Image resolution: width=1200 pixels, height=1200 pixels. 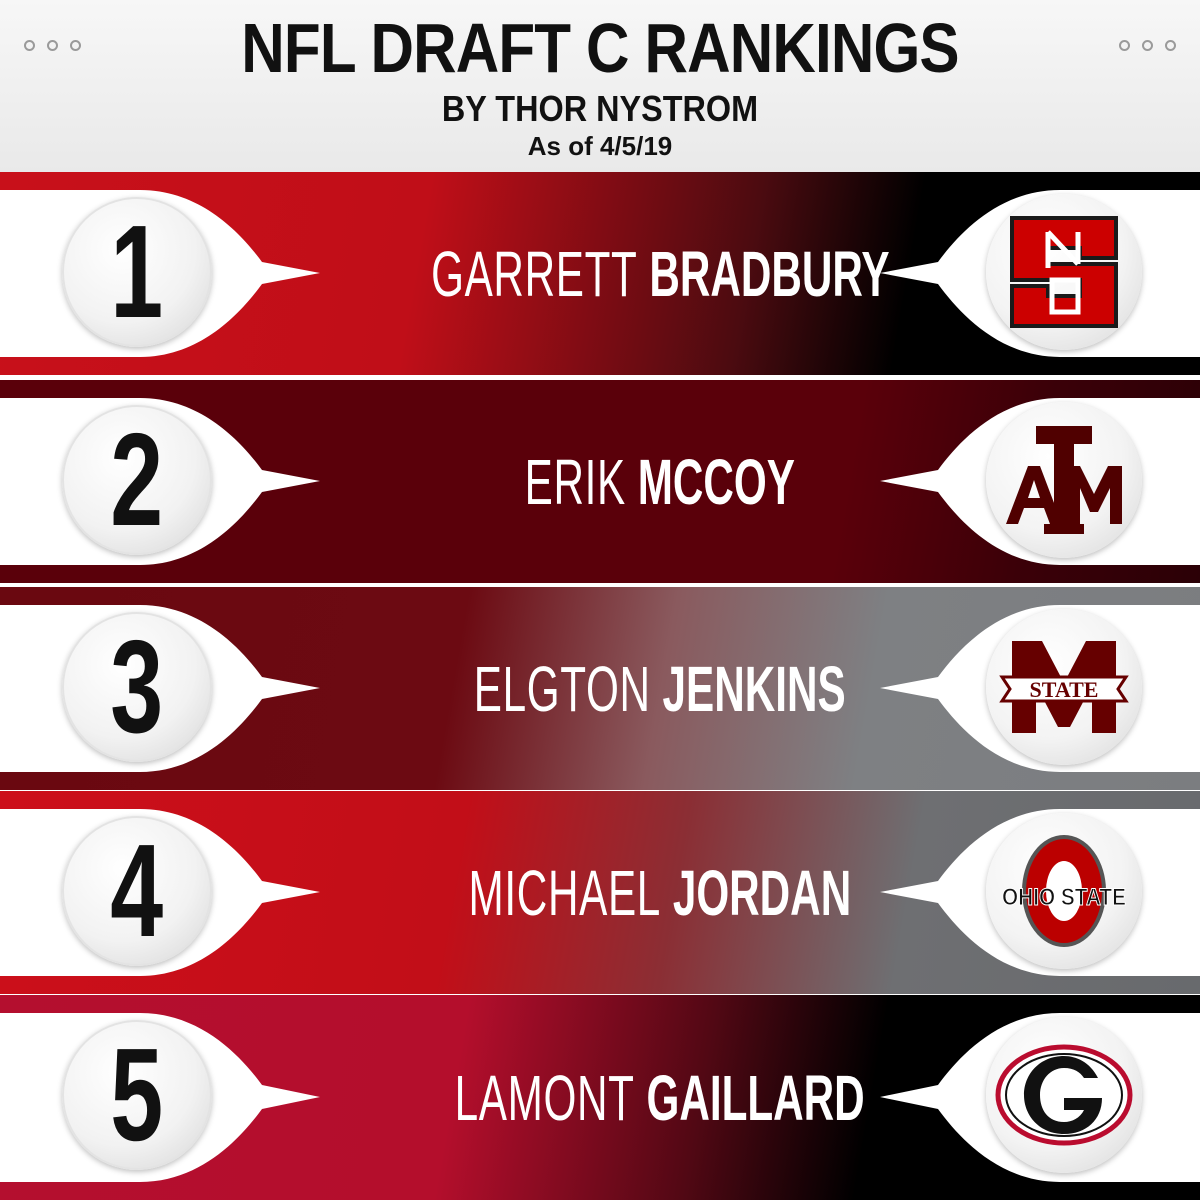 I want to click on rank-number: 5, so click(x=137, y=1094).